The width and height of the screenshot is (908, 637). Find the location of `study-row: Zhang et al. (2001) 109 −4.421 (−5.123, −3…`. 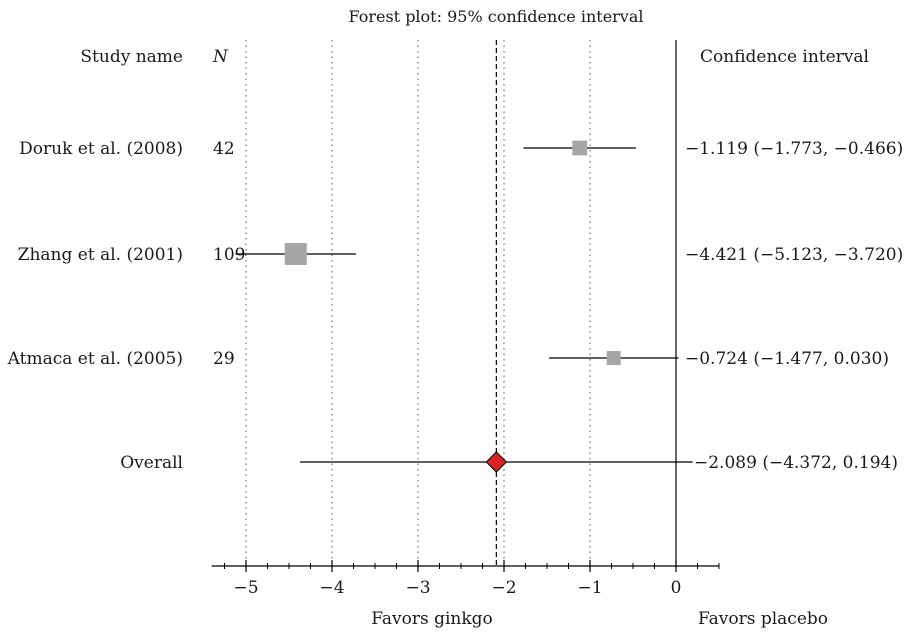

study-row: Zhang et al. (2001) 109 −4.421 (−5.123, −3… is located at coordinates (460, 254).